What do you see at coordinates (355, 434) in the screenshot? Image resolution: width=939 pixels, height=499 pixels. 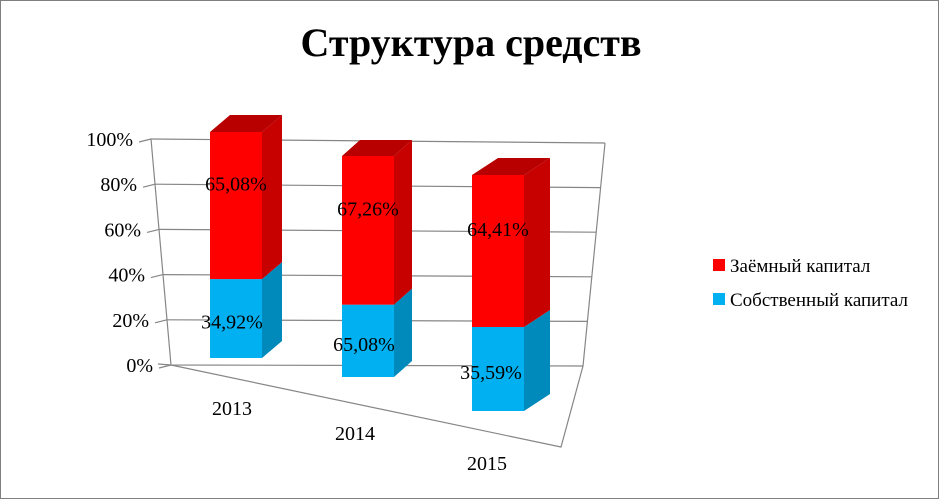 I see `x-tick-label: 2014` at bounding box center [355, 434].